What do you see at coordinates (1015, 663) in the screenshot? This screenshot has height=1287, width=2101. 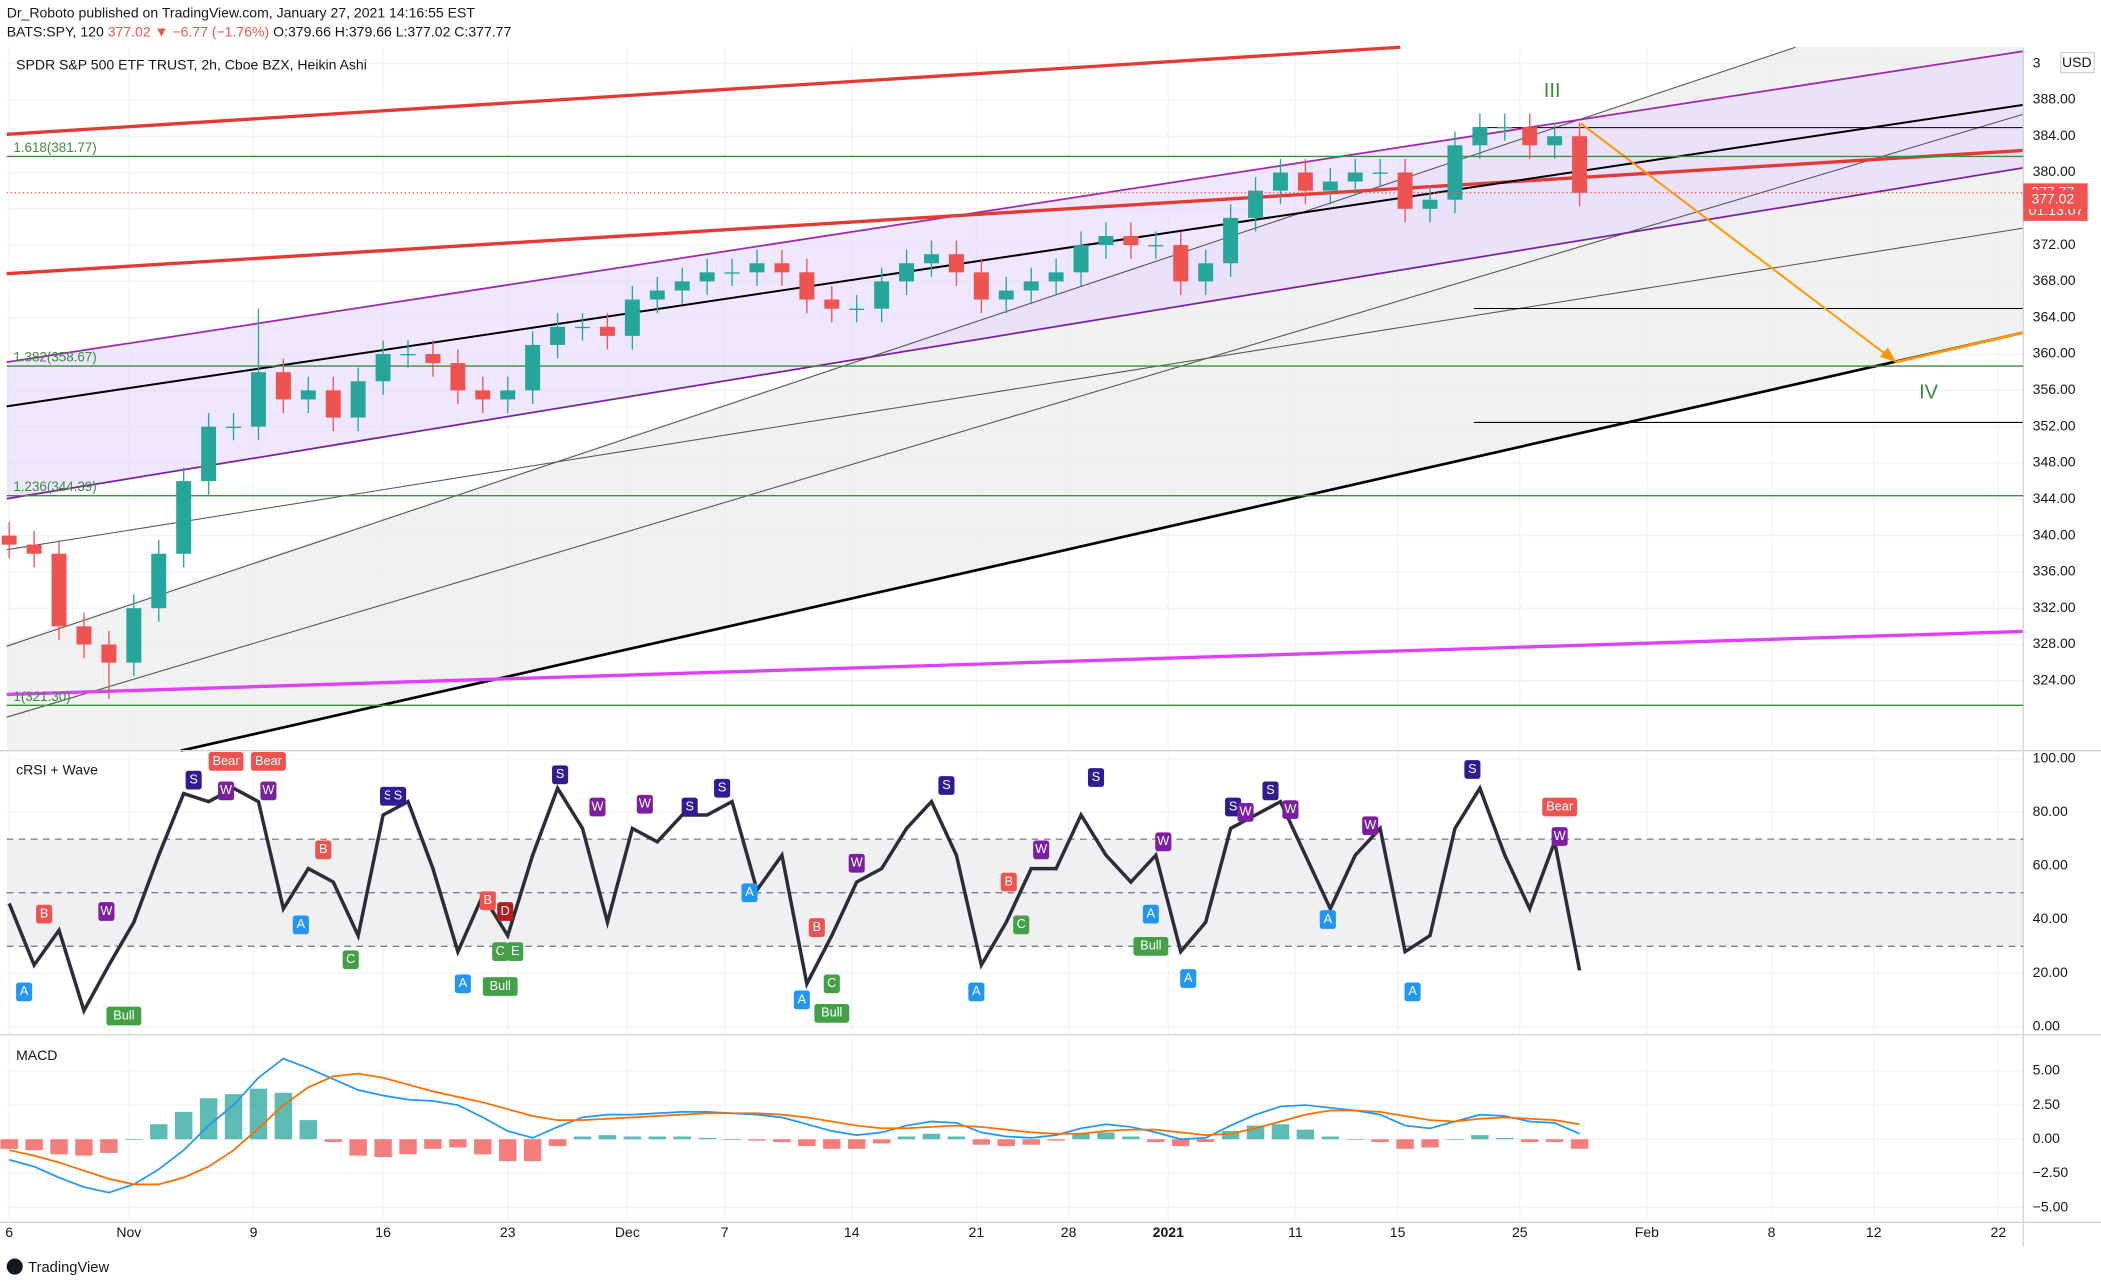 I see `magenta-line` at bounding box center [1015, 663].